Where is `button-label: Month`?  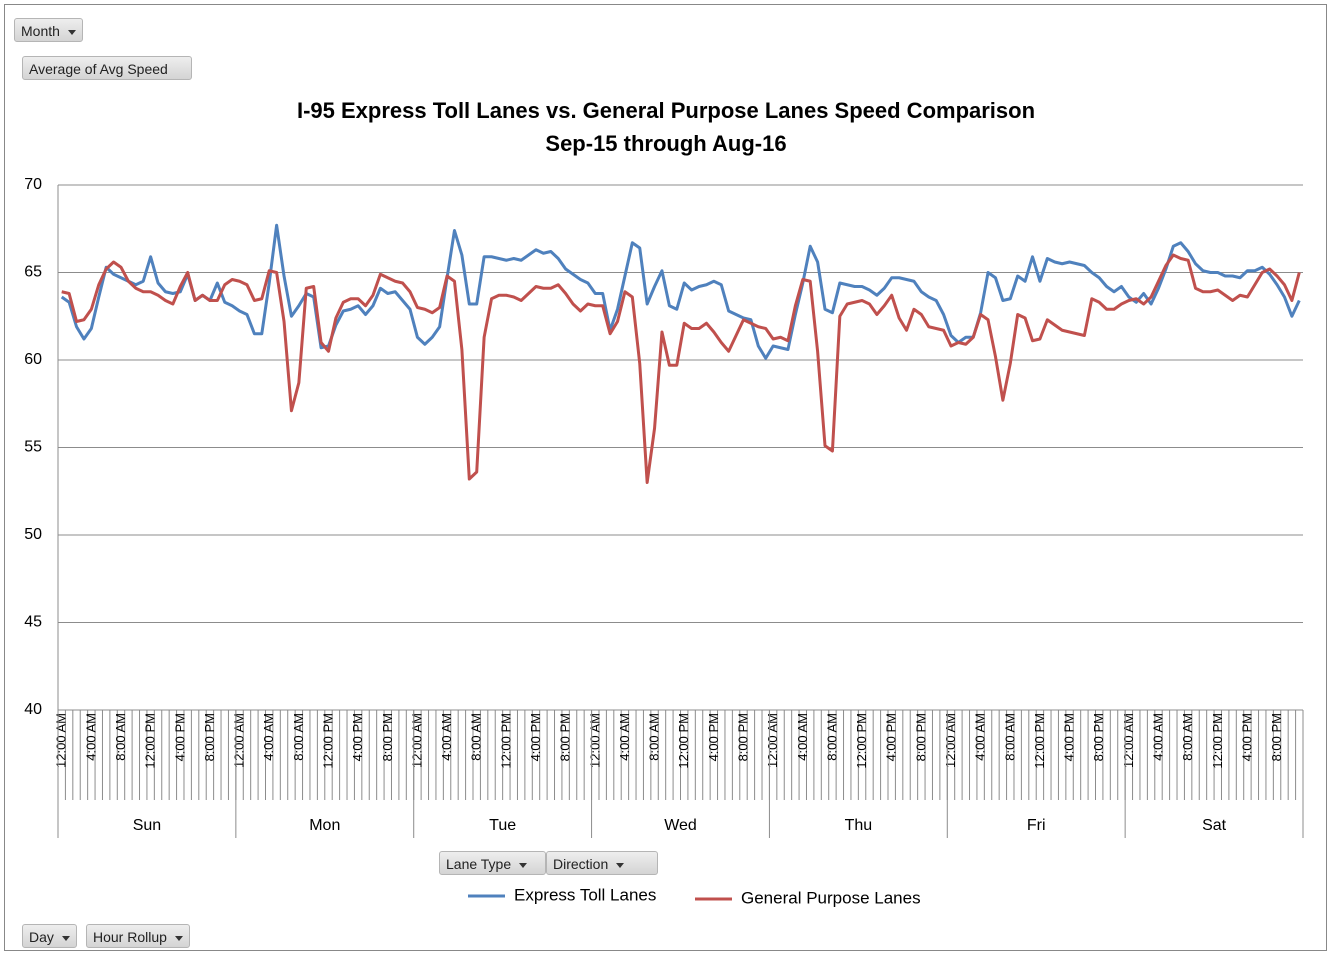
button-label: Month is located at coordinates (40, 31).